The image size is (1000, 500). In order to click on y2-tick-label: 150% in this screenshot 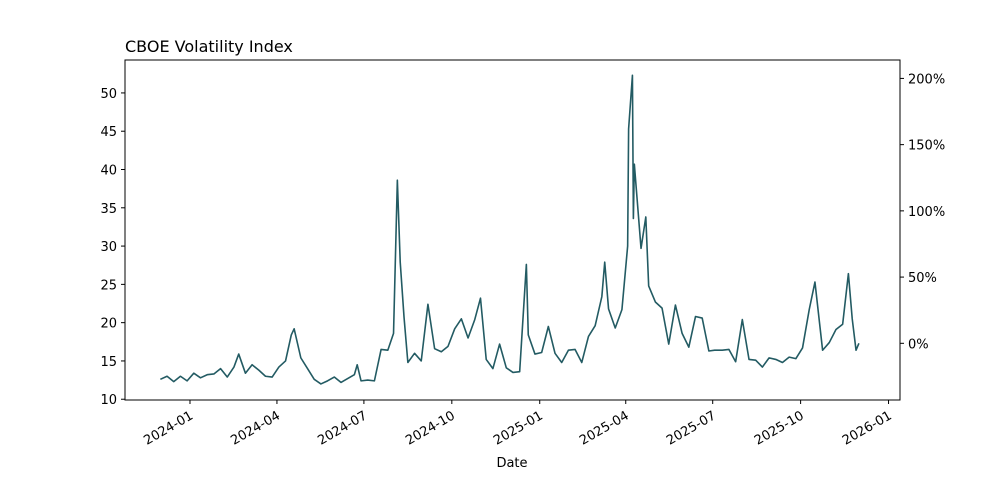, I will do `click(926, 146)`.